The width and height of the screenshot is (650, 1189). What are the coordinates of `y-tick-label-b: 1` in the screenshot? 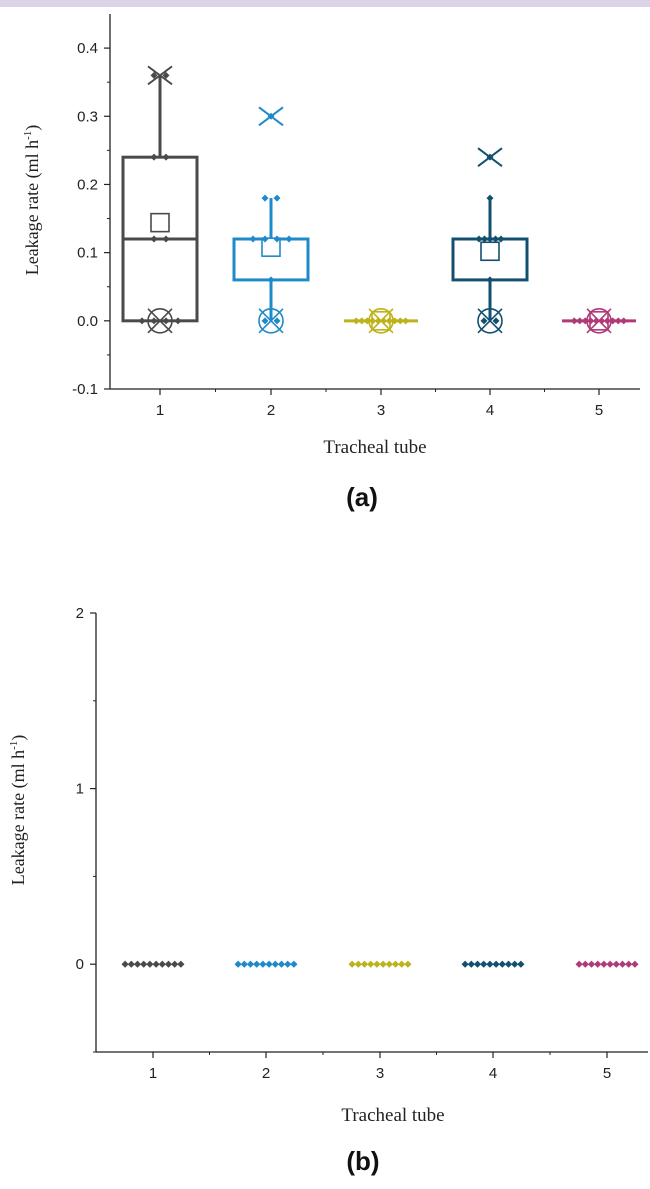 It's located at (80, 789).